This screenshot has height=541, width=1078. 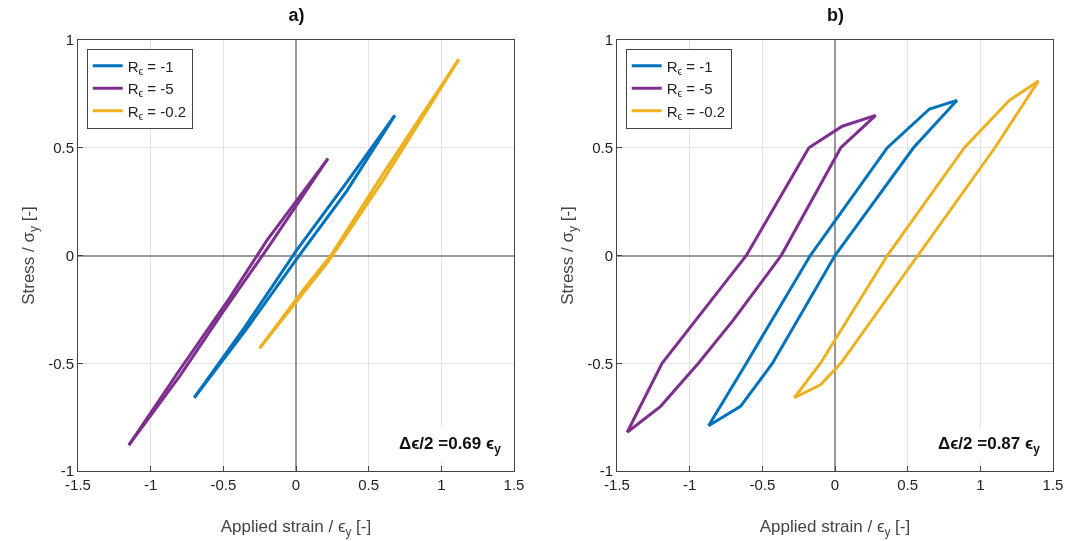 I want to click on chart-title: a), so click(x=296, y=14).